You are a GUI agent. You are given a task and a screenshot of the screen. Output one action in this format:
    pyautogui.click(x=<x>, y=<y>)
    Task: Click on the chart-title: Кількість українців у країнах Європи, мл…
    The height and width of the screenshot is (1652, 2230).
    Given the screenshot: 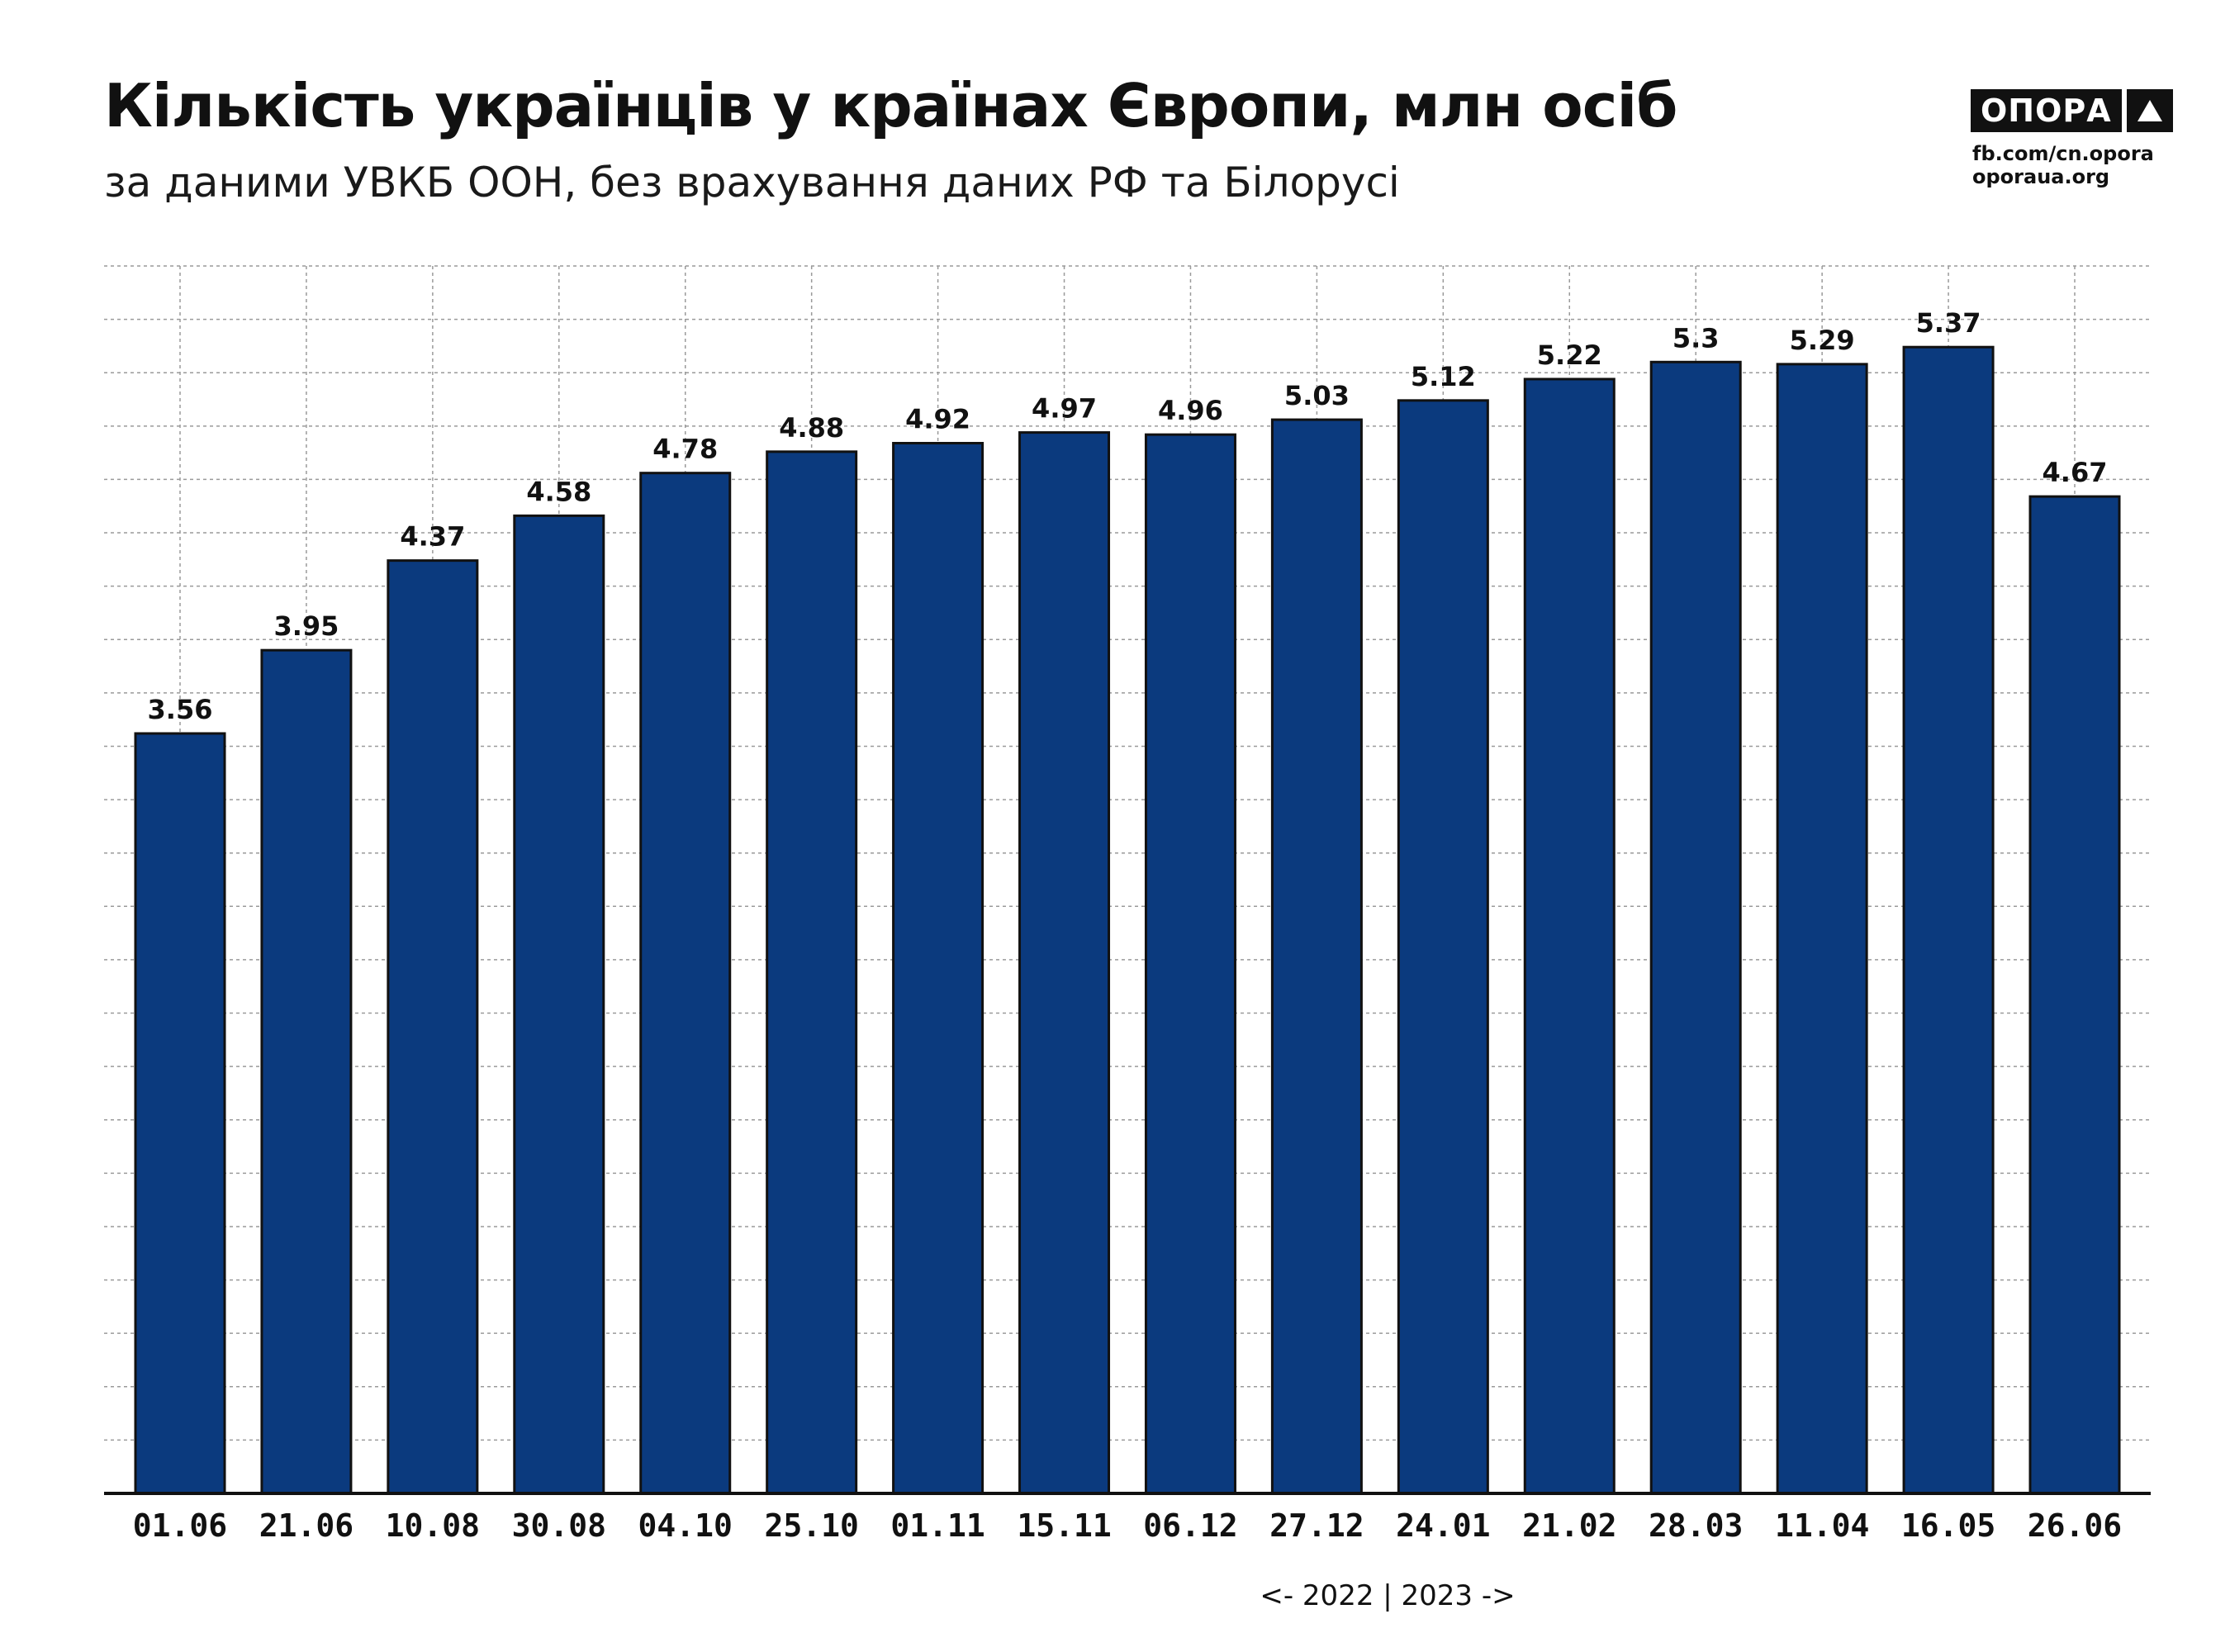 What is the action you would take?
    pyautogui.click(x=890, y=105)
    